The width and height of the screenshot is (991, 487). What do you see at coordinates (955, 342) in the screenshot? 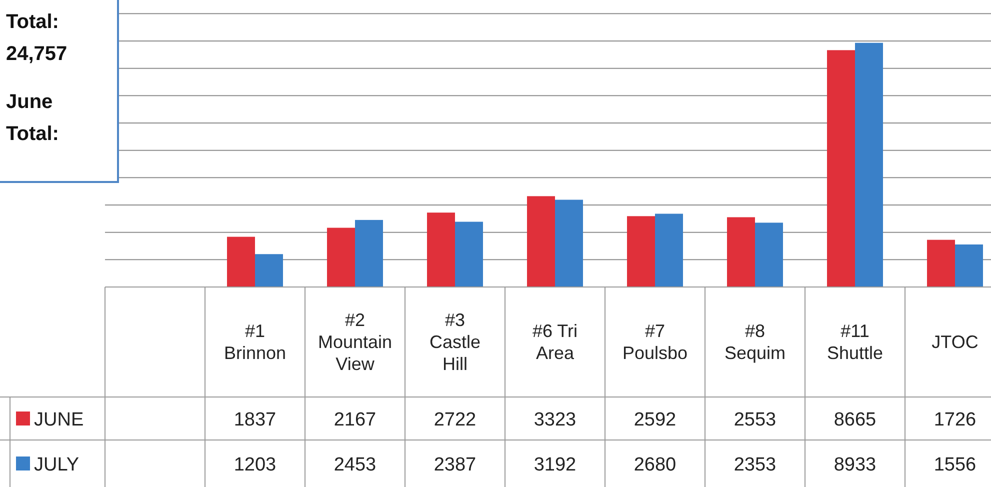
I see `x-tick-label: JTOC` at bounding box center [955, 342].